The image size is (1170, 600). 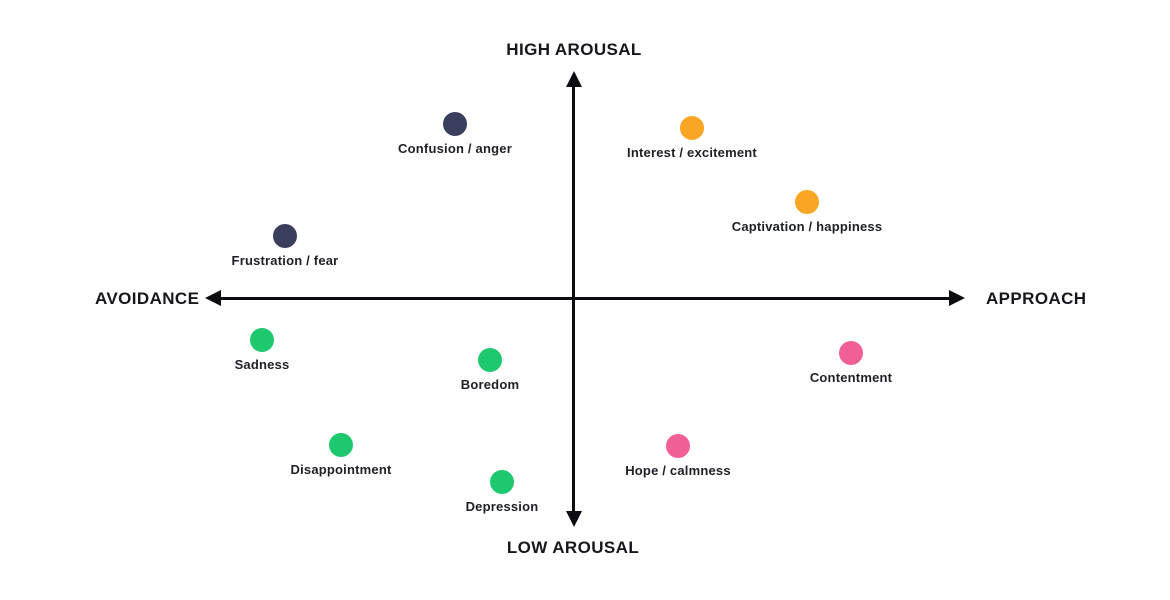 What do you see at coordinates (455, 148) in the screenshot?
I see `data-point-label: Confusion / anger` at bounding box center [455, 148].